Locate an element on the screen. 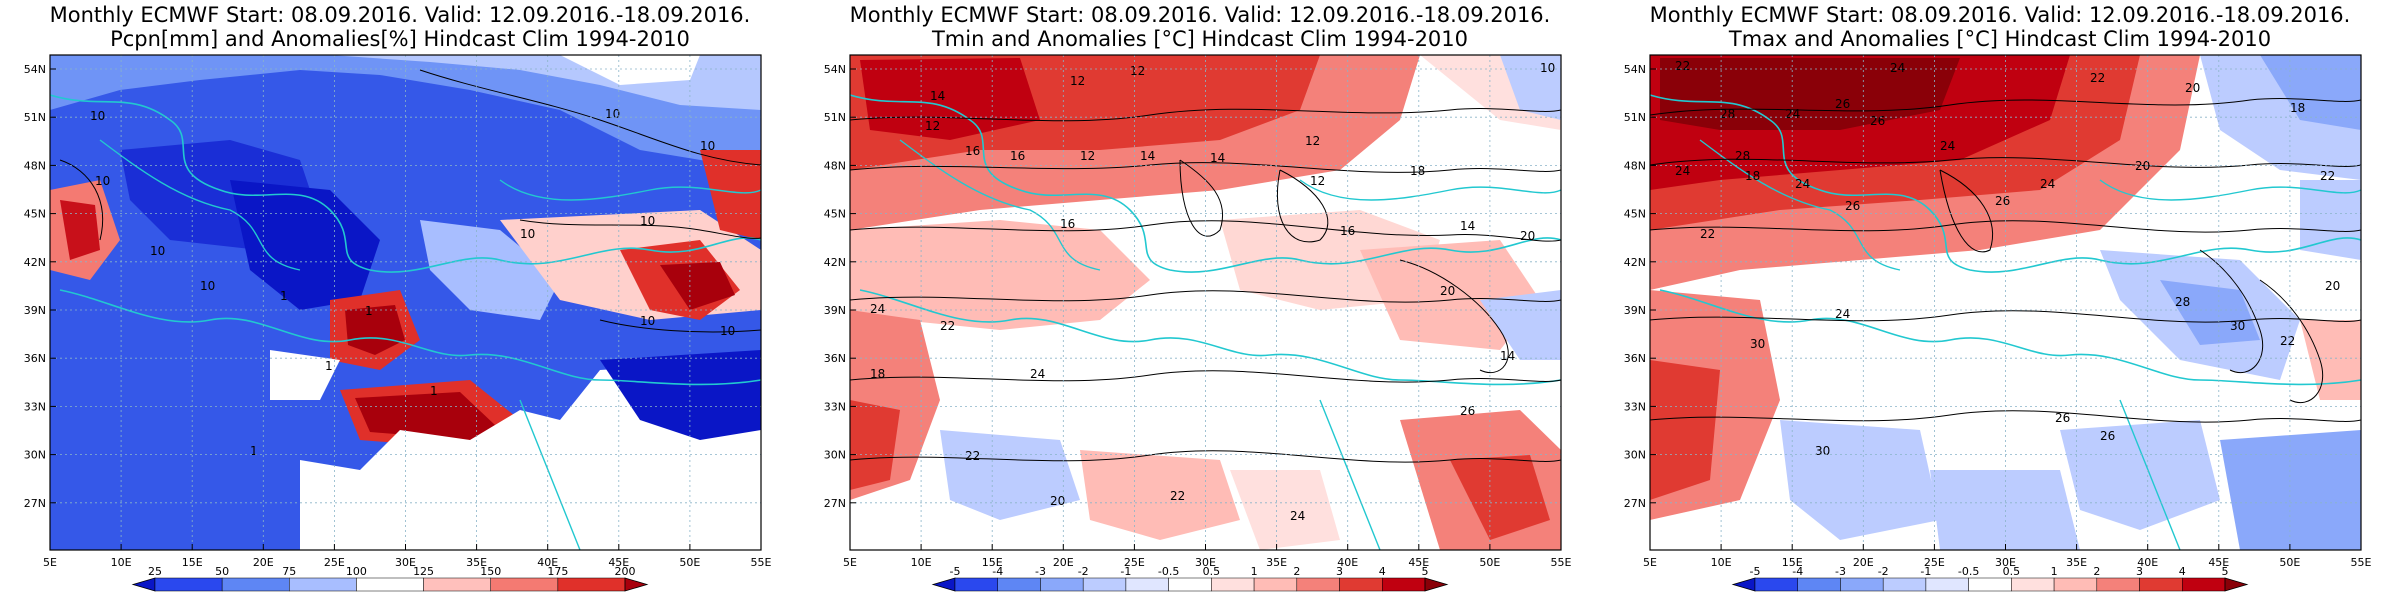 The height and width of the screenshot is (600, 2400). lat-tick-label: 36N is located at coordinates (35, 358).